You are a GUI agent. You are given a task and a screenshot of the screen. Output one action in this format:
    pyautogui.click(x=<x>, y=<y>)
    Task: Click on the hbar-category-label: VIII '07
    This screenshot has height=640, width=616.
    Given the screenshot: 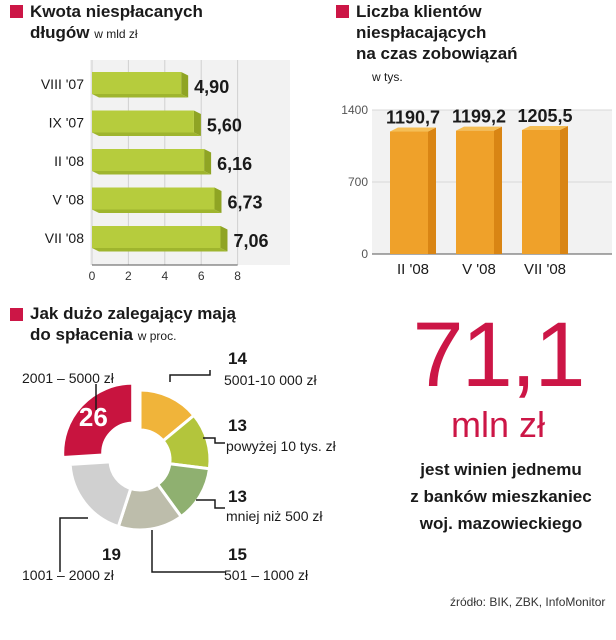 What is the action you would take?
    pyautogui.click(x=62, y=84)
    